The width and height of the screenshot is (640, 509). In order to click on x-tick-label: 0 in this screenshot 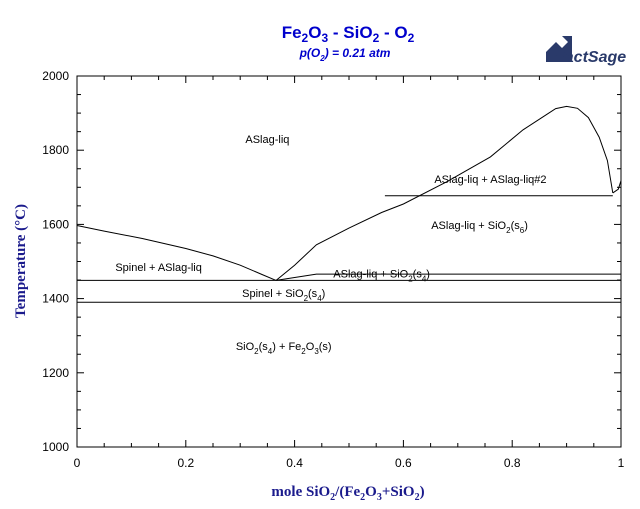, I will do `click(77, 463)`.